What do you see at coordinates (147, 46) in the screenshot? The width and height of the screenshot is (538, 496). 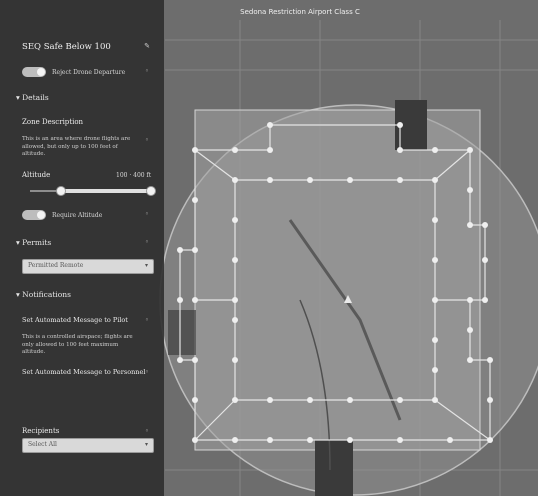 I see `edit-pencil-icon: ✎` at bounding box center [147, 46].